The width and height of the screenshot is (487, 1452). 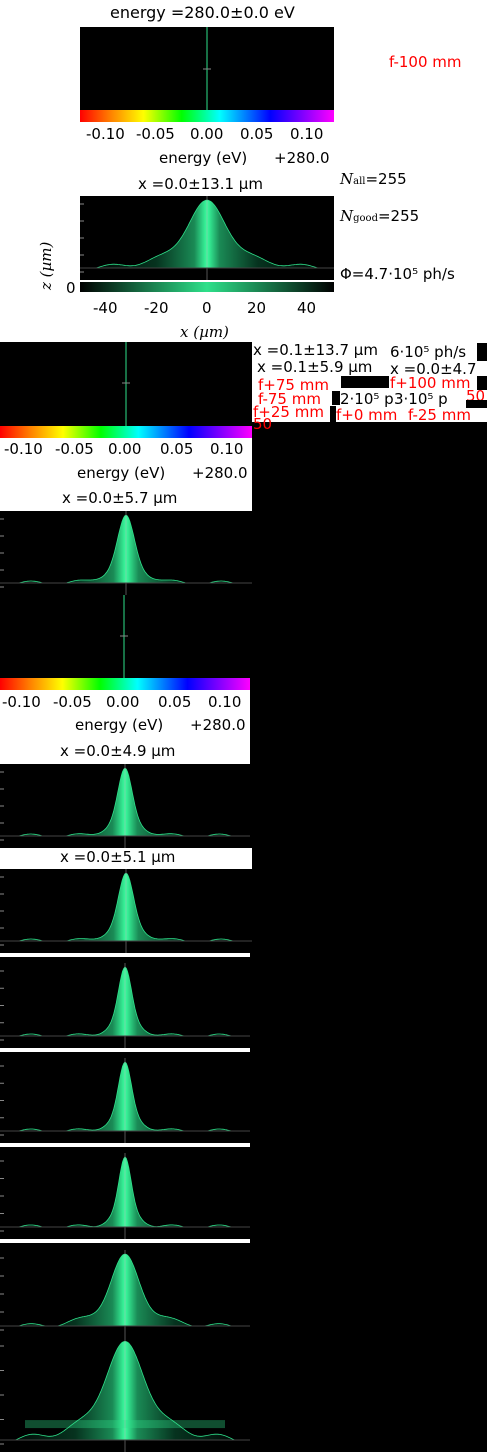 What do you see at coordinates (289, 399) in the screenshot?
I see `overlay-focus: f-75 mm` at bounding box center [289, 399].